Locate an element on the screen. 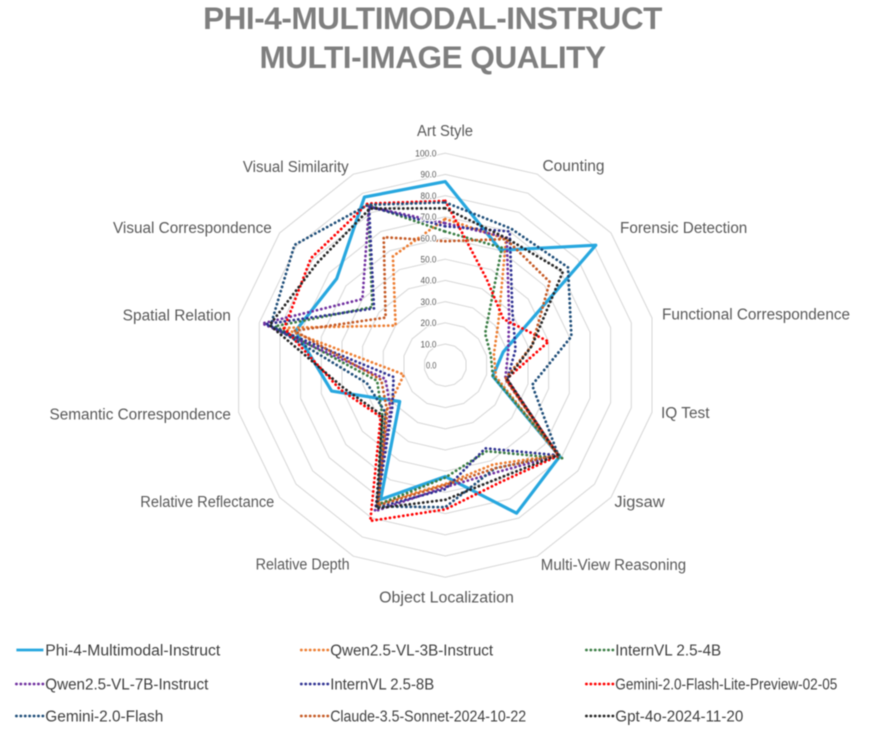 Image resolution: width=873 pixels, height=729 pixels. svg-text: Phi-4-Multimodal-Instruct is located at coordinates (133, 650).